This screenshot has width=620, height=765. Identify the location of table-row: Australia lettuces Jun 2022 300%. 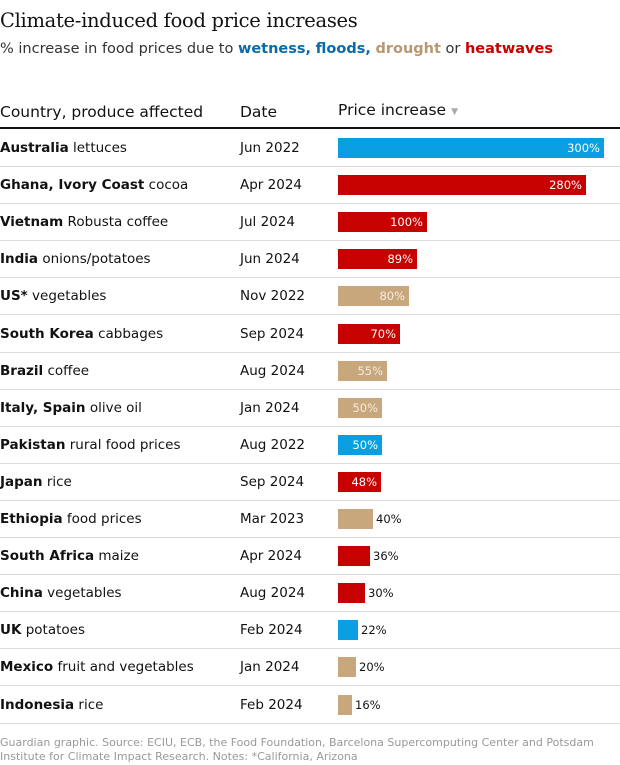
(310, 148).